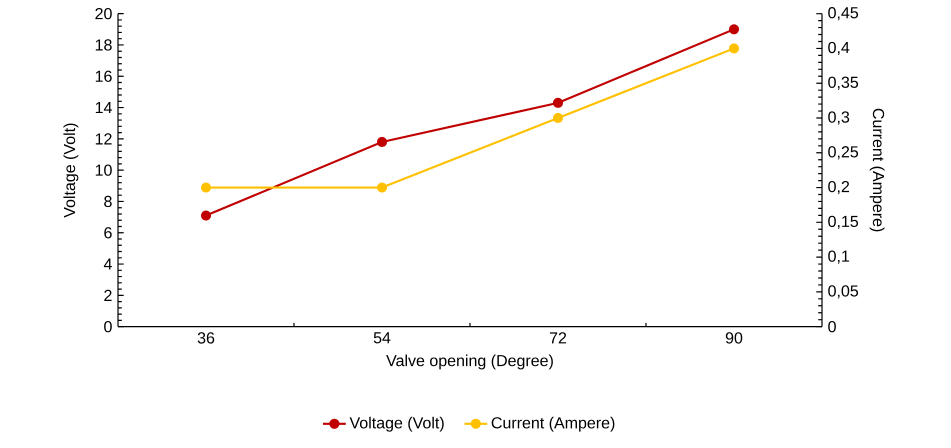  I want to click on y-tick-label: 6, so click(108, 232).